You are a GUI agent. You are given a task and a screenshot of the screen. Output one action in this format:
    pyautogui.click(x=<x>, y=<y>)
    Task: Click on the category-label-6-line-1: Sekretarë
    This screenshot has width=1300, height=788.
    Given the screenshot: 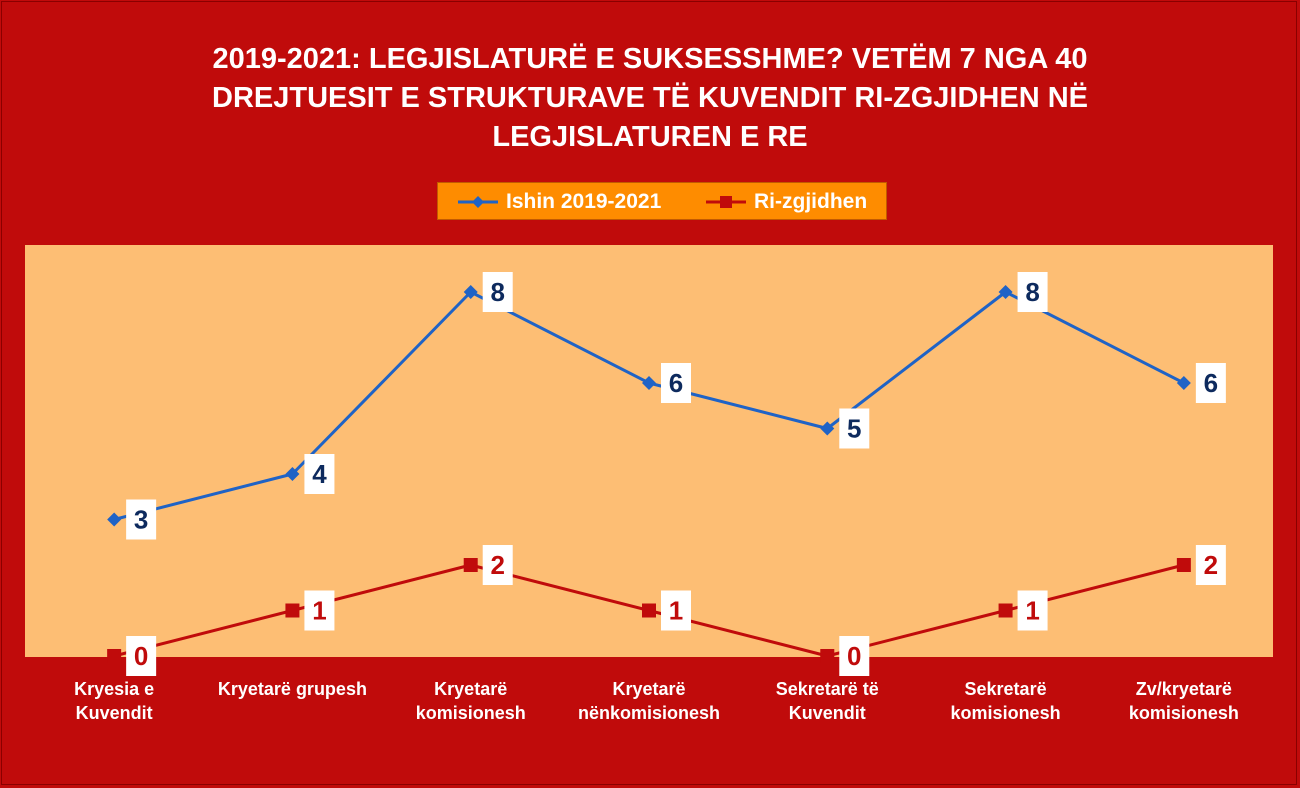 What is the action you would take?
    pyautogui.click(x=1005, y=689)
    